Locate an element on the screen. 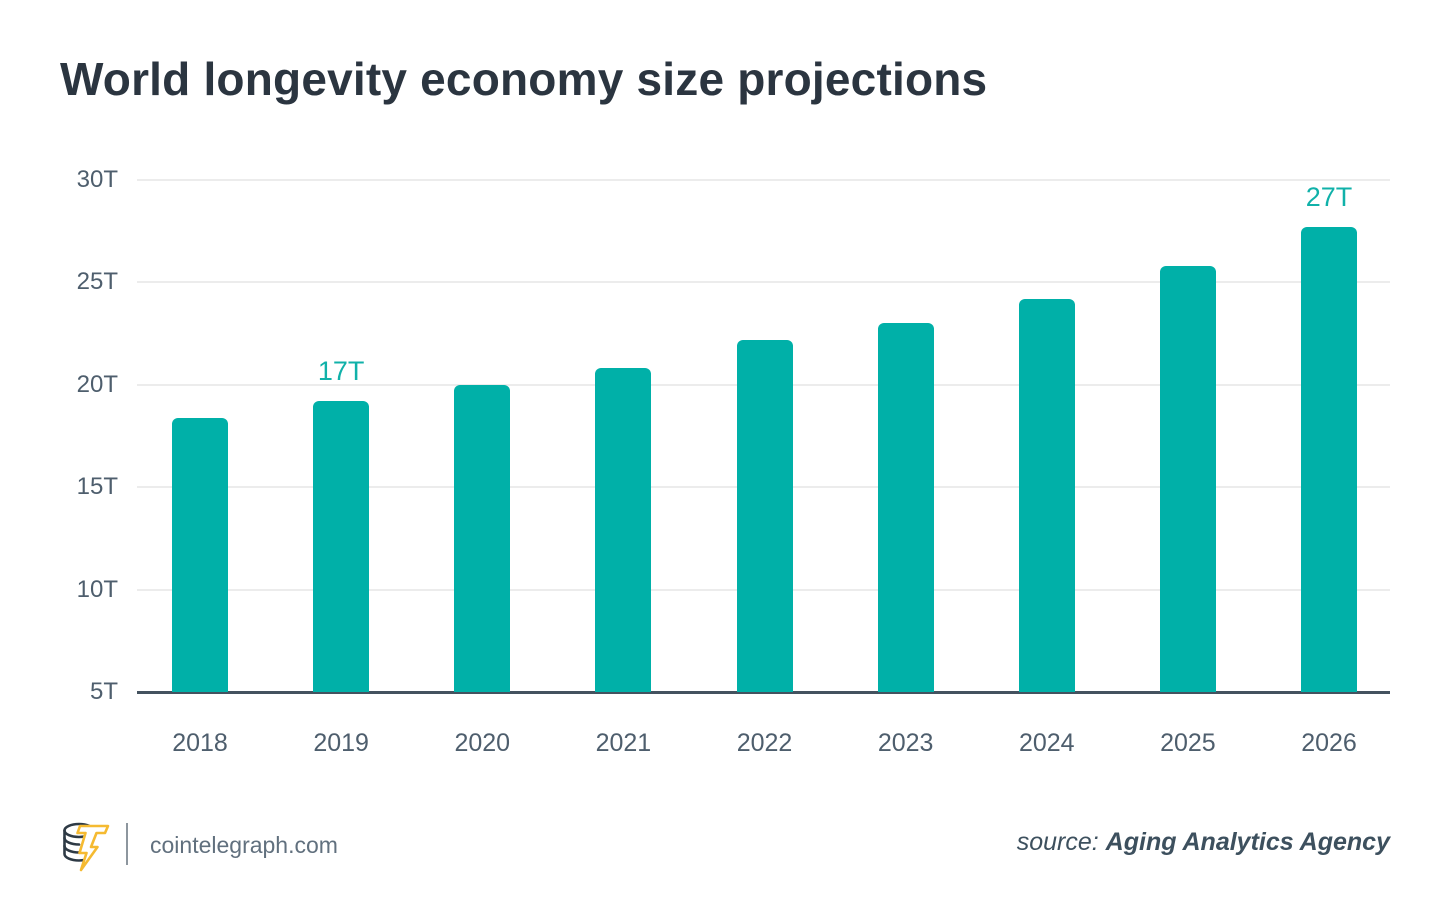 The height and width of the screenshot is (912, 1450). source-prefix: source: is located at coordinates (1061, 842).